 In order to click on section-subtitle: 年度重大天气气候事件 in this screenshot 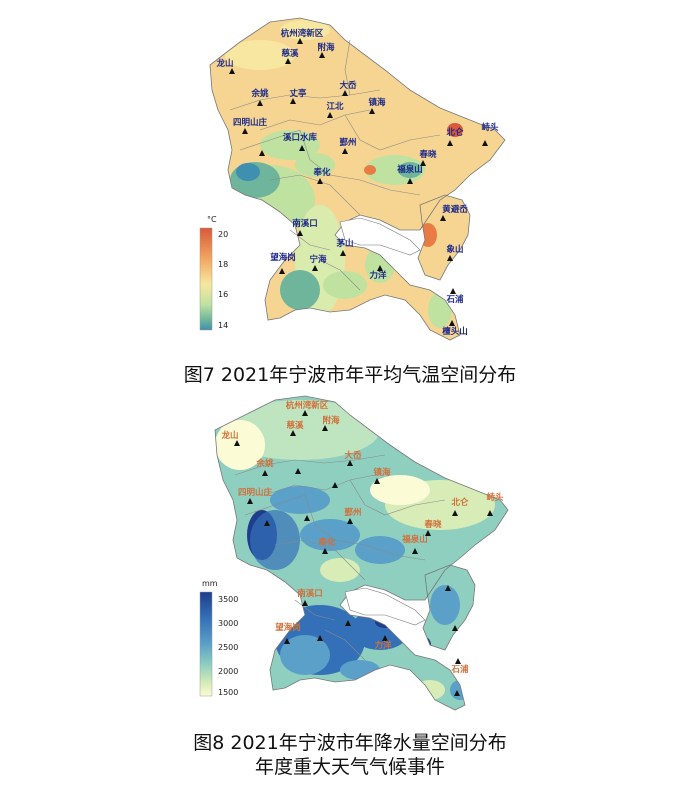, I will do `click(349, 767)`.